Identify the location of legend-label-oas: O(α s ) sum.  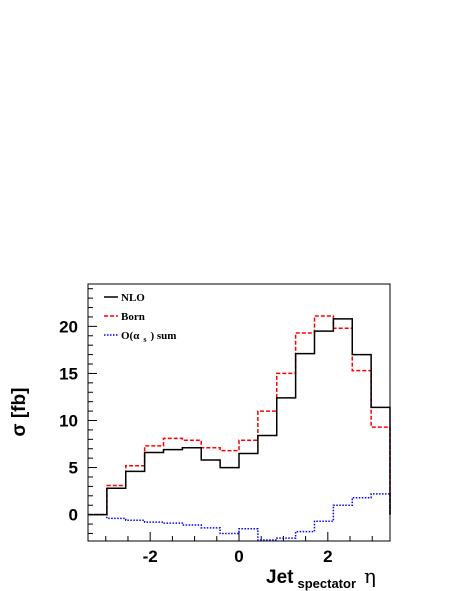
(148, 336).